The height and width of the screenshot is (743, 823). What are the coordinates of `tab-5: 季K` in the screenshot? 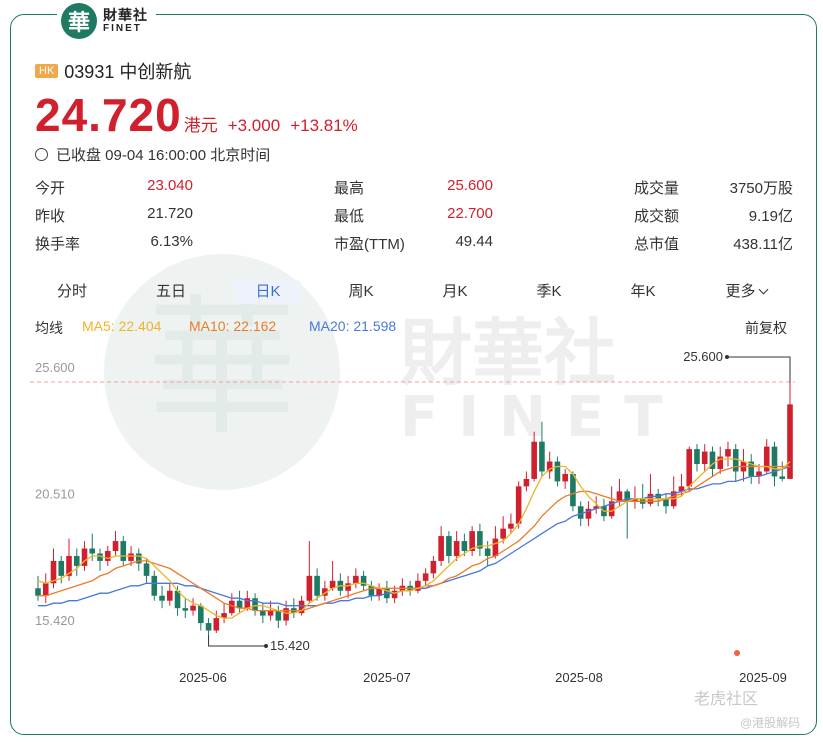 It's located at (549, 292).